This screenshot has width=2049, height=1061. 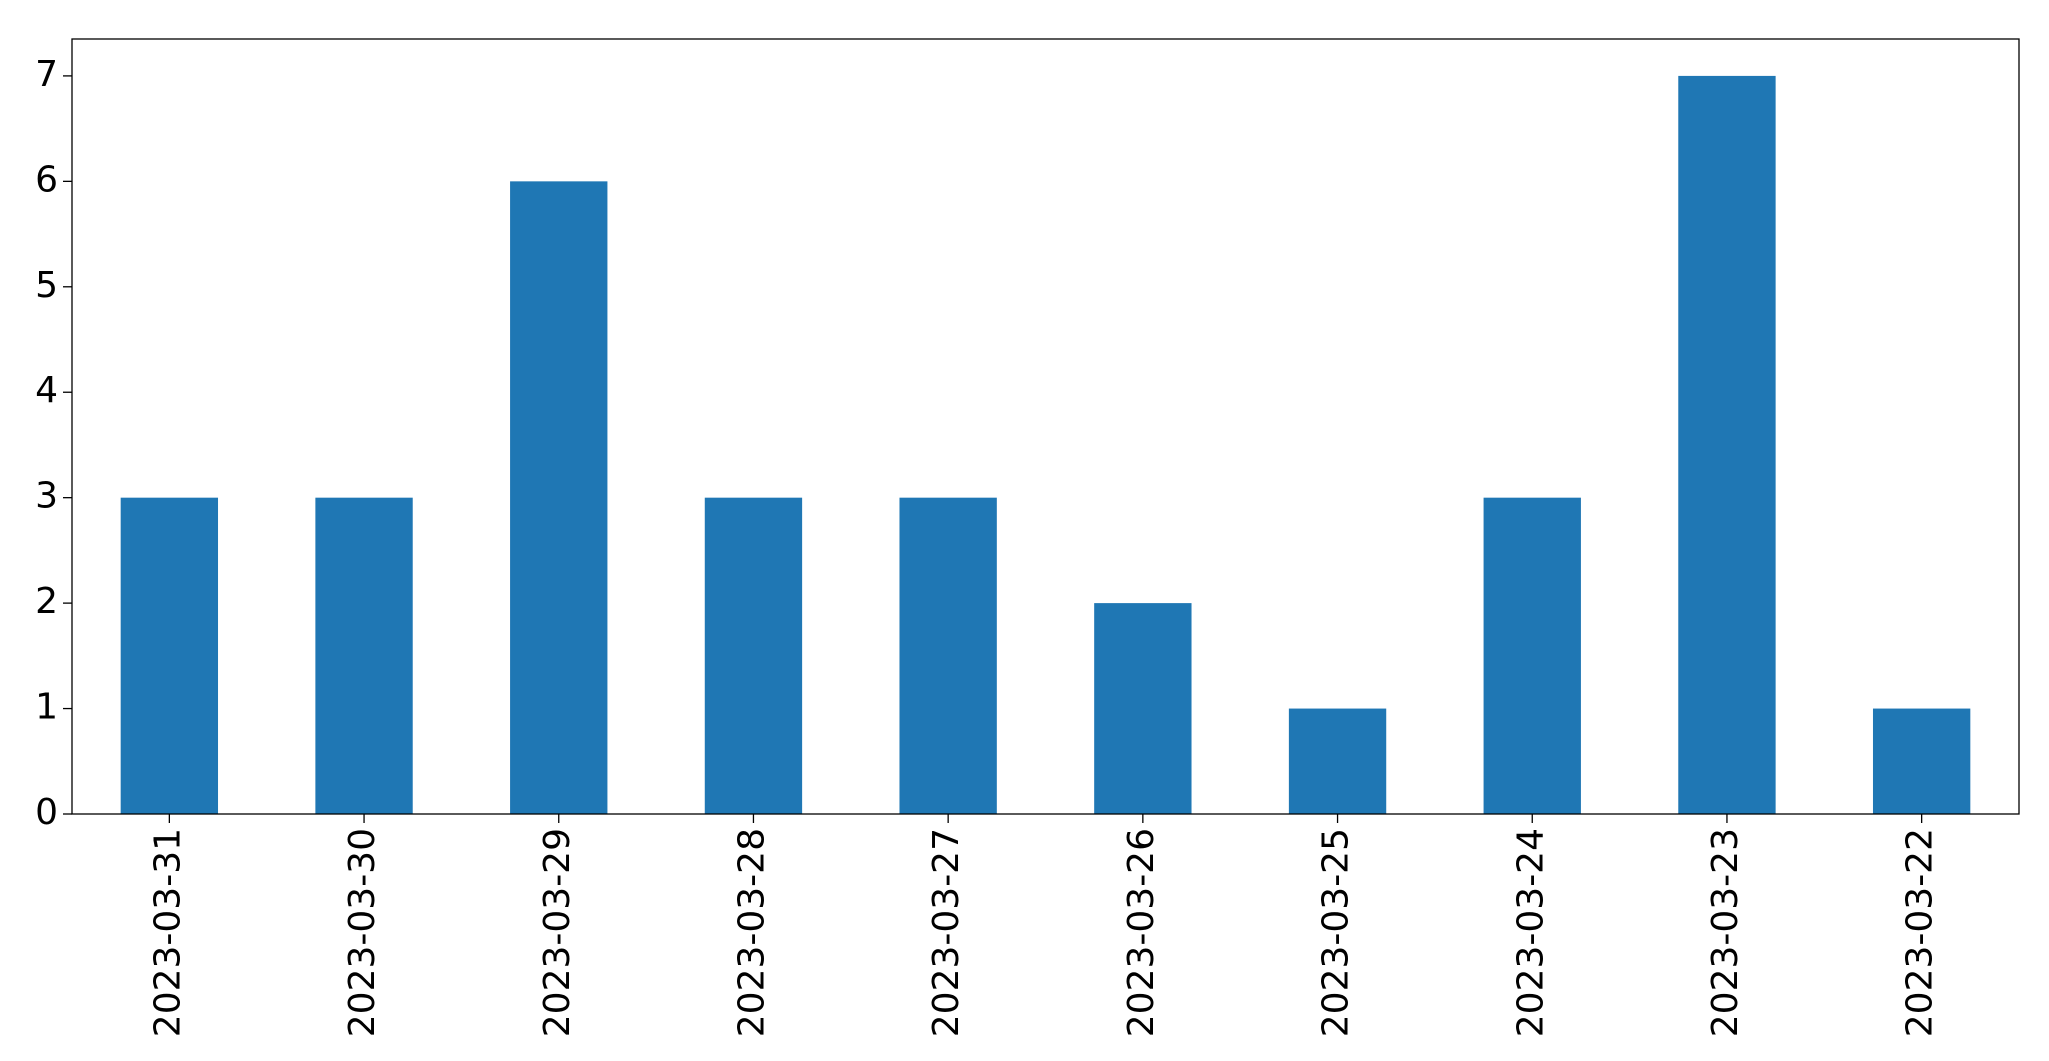 What do you see at coordinates (46, 74) in the screenshot?
I see `y-tick-label: 7` at bounding box center [46, 74].